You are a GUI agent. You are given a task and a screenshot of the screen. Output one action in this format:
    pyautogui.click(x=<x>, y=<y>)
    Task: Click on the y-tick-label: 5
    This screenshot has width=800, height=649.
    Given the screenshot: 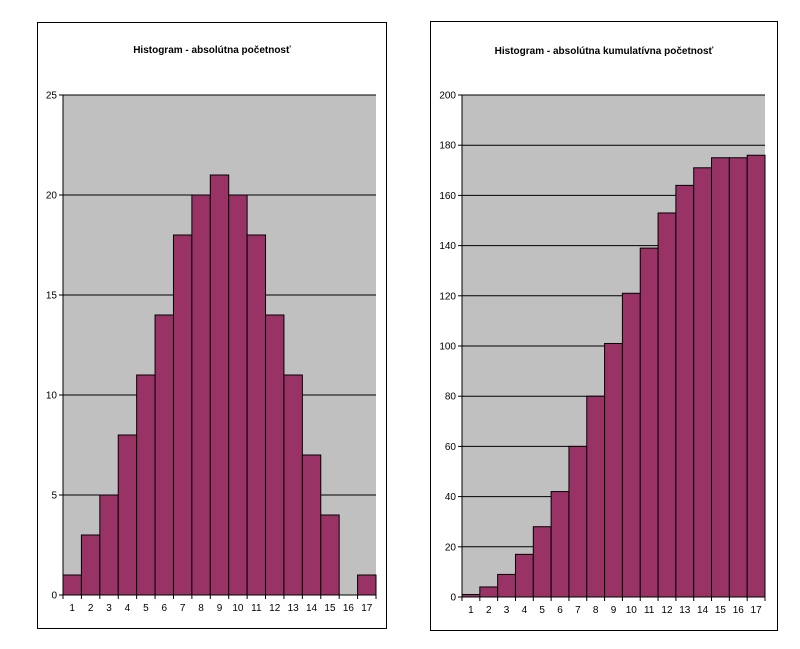 What is the action you would take?
    pyautogui.click(x=54, y=496)
    